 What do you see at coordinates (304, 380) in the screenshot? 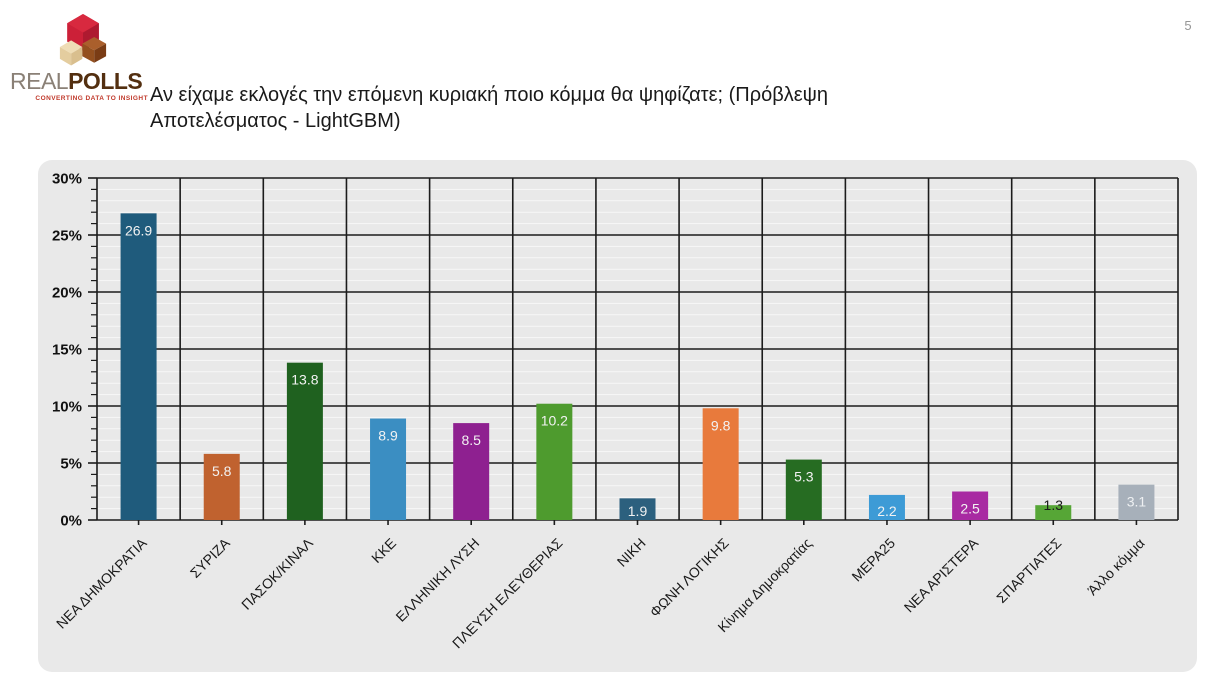
I see `bar-value-label-2: 13.8` at bounding box center [304, 380].